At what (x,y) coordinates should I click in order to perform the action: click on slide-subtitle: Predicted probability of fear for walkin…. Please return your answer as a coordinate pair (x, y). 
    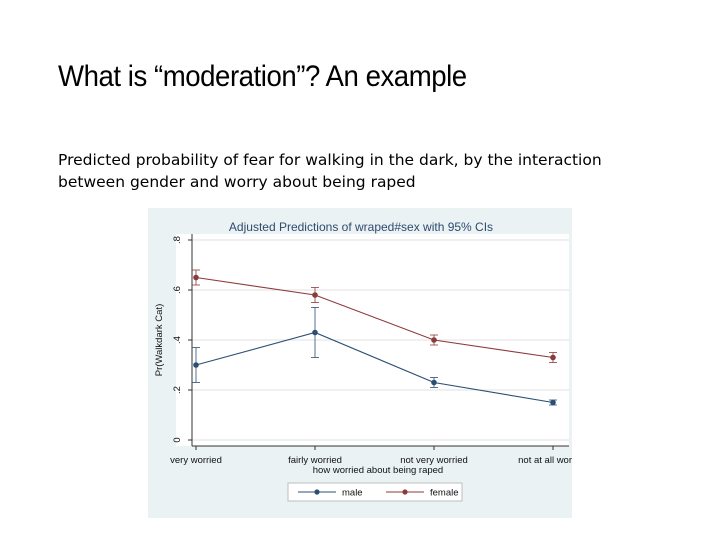
    Looking at the image, I should click on (330, 171).